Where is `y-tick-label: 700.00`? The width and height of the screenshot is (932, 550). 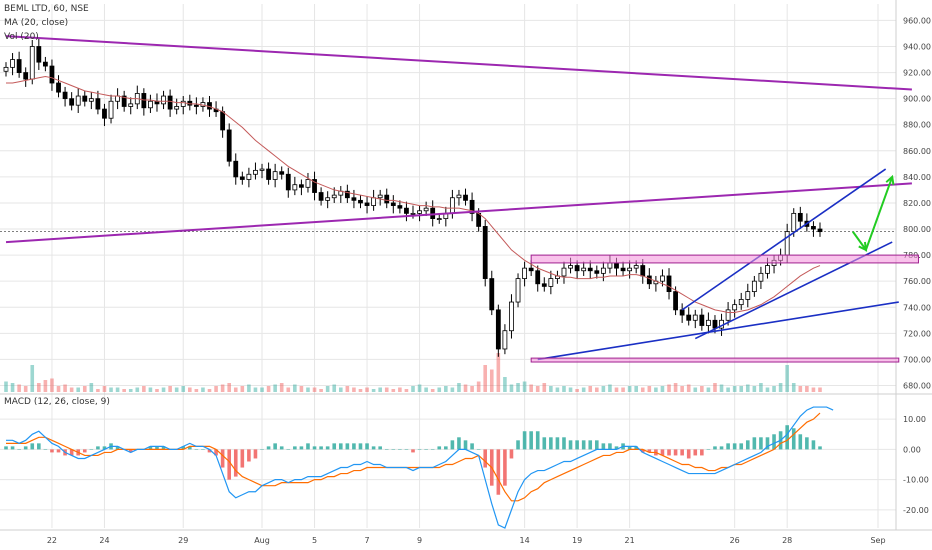 y-tick-label: 700.00 is located at coordinates (917, 359).